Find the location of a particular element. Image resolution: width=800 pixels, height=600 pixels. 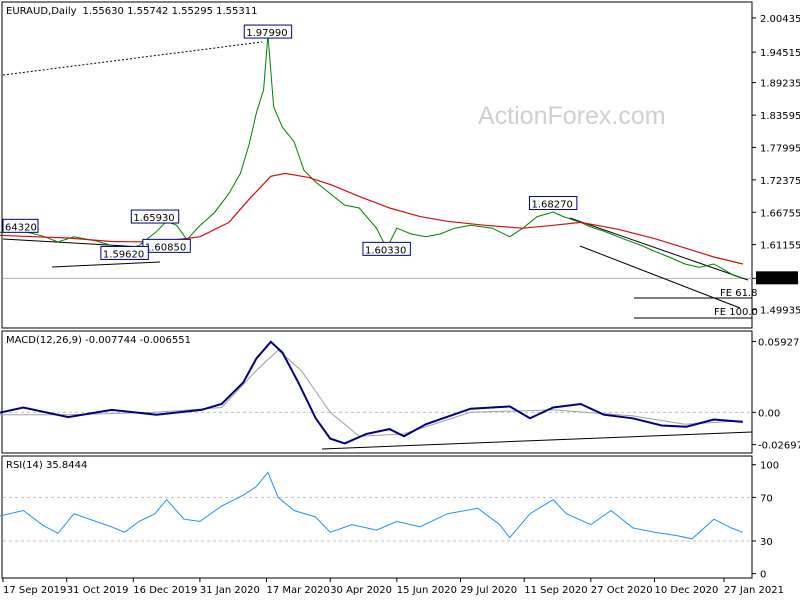

macd-trendline is located at coordinates (537, 440).